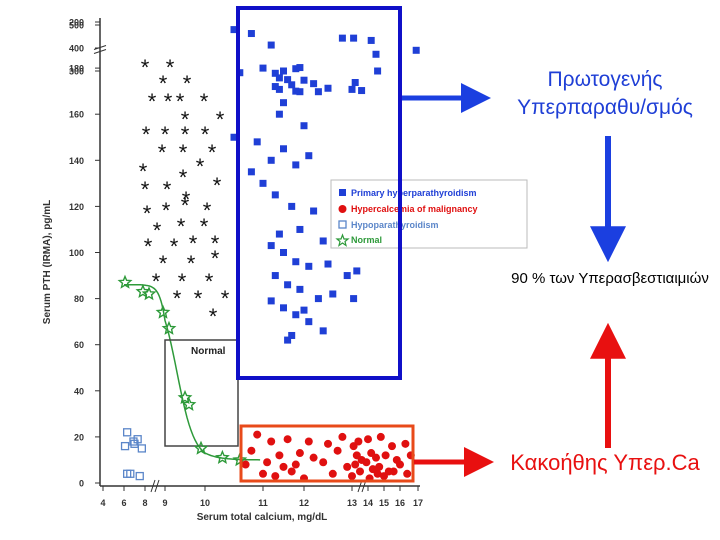 This screenshot has height=540, width=720. What do you see at coordinates (605, 462) in the screenshot?
I see `malignancy-label: Κακοήθης Υπερ.Ca` at bounding box center [605, 462].